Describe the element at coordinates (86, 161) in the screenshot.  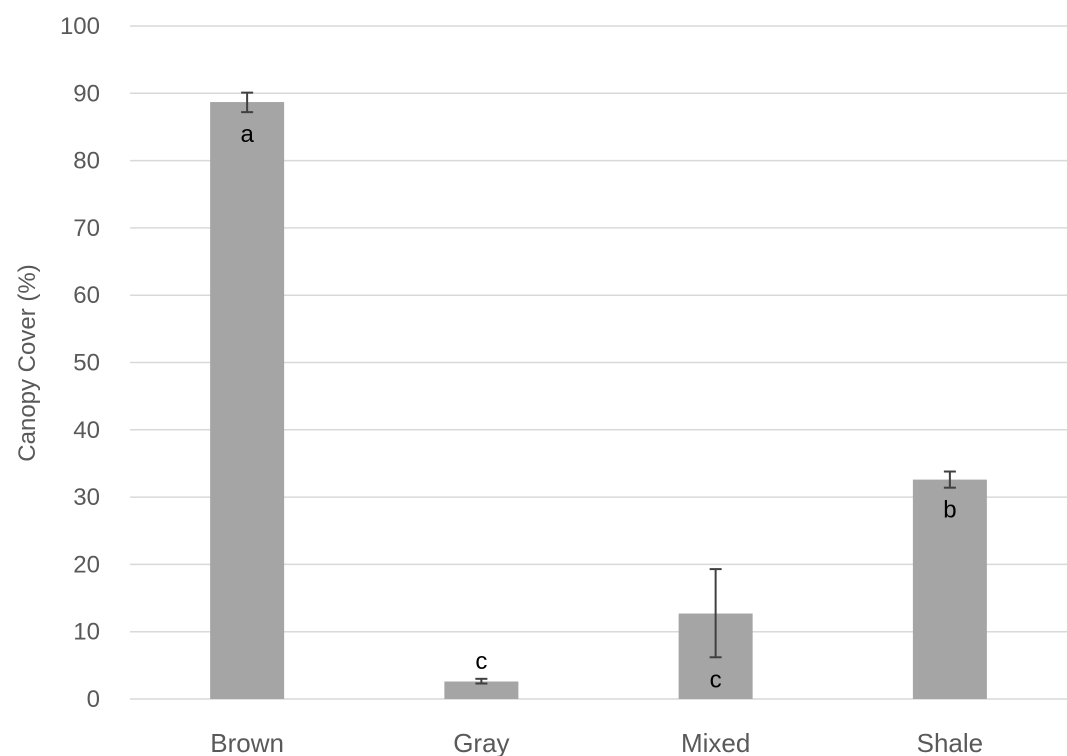
I see `y-tick-label: 80` at that location.